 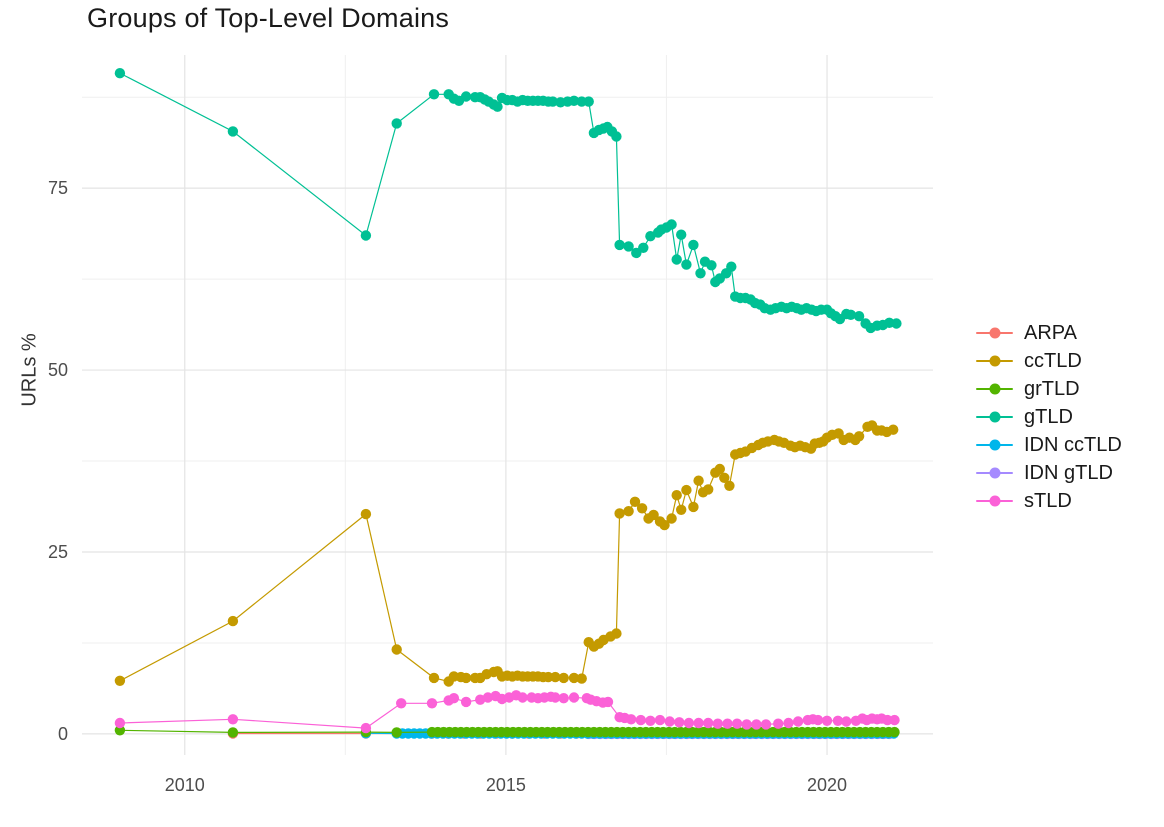 I want to click on legend-label: IDN ccTLD, so click(x=1073, y=444).